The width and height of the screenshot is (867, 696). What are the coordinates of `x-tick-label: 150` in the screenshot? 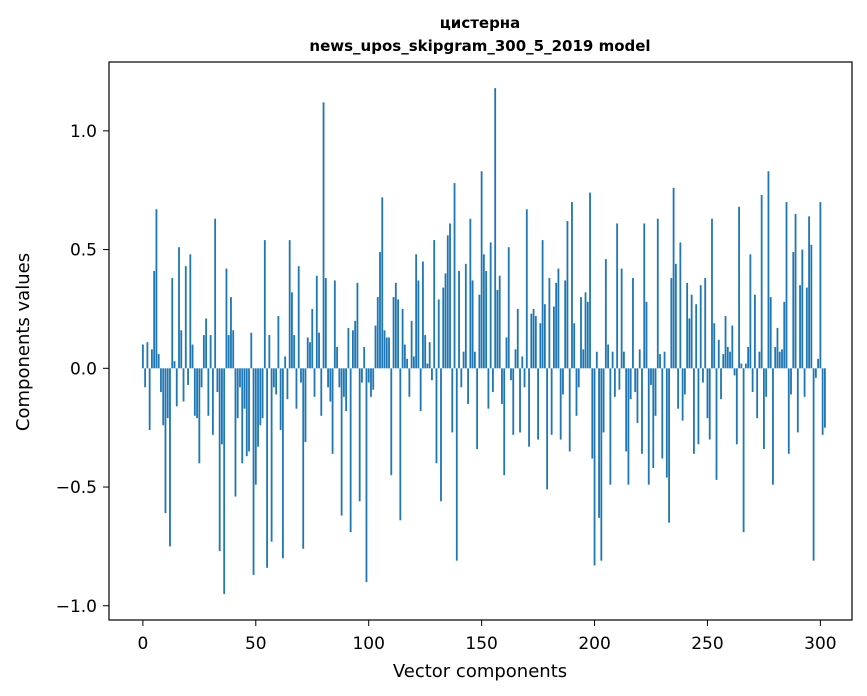 It's located at (481, 644).